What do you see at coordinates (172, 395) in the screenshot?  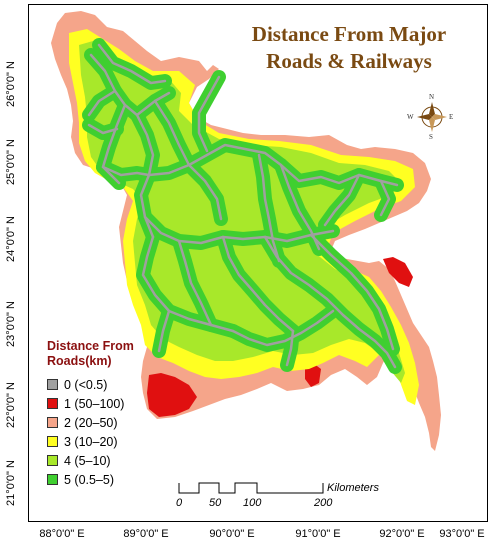 I see `far-zone-sundarbans` at bounding box center [172, 395].